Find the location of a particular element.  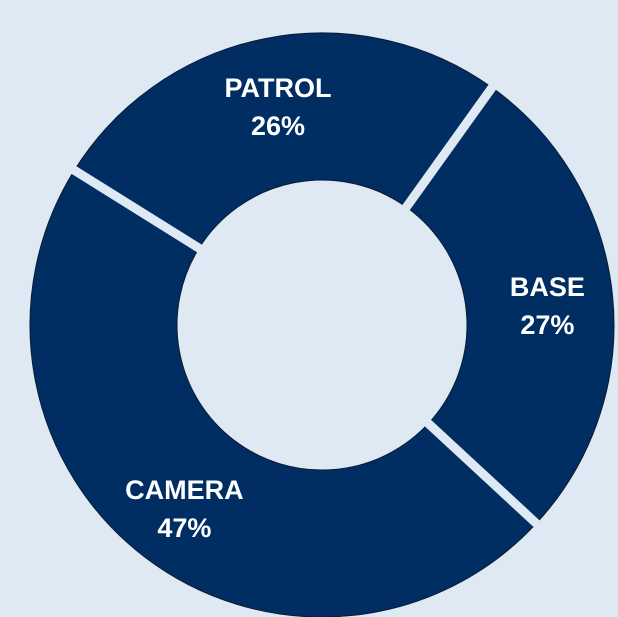

slice-value-camera: 47% is located at coordinates (184, 528).